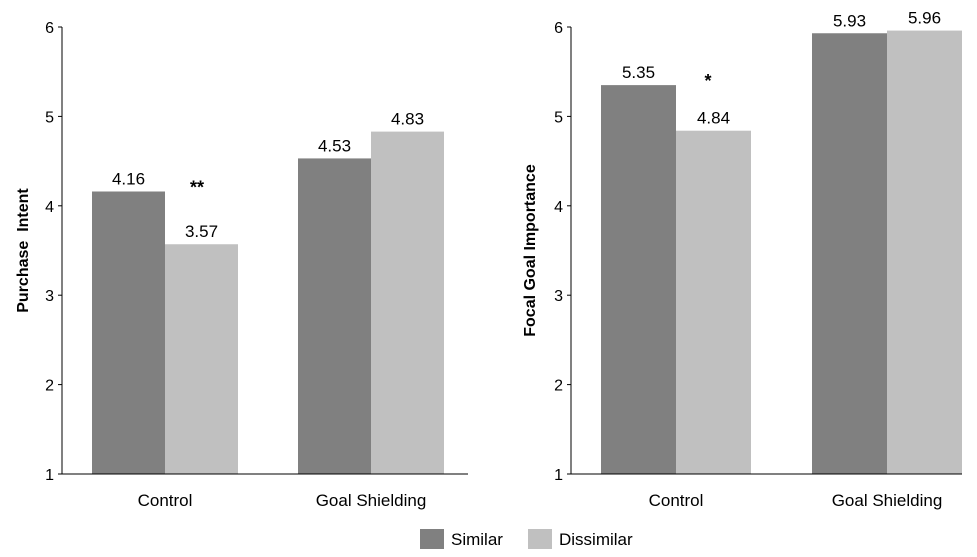 The width and height of the screenshot is (977, 557). What do you see at coordinates (713, 118) in the screenshot?
I see `data-label-control-dissimilar: 4.84` at bounding box center [713, 118].